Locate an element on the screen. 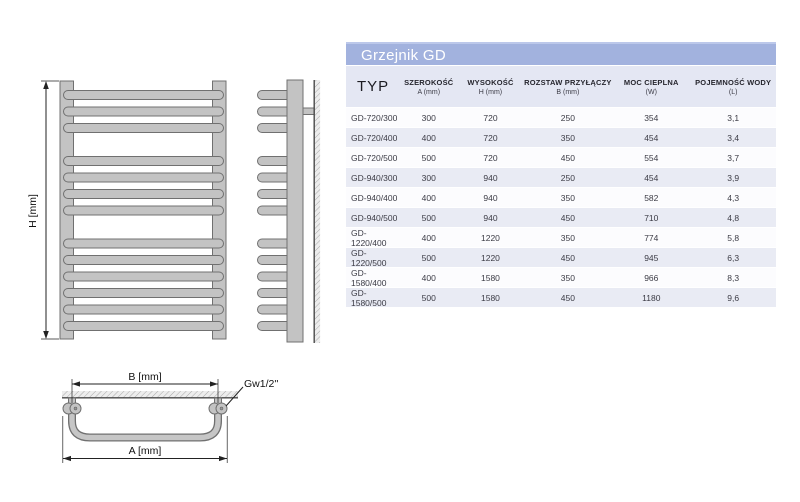  wall-bracket is located at coordinates (308, 111).